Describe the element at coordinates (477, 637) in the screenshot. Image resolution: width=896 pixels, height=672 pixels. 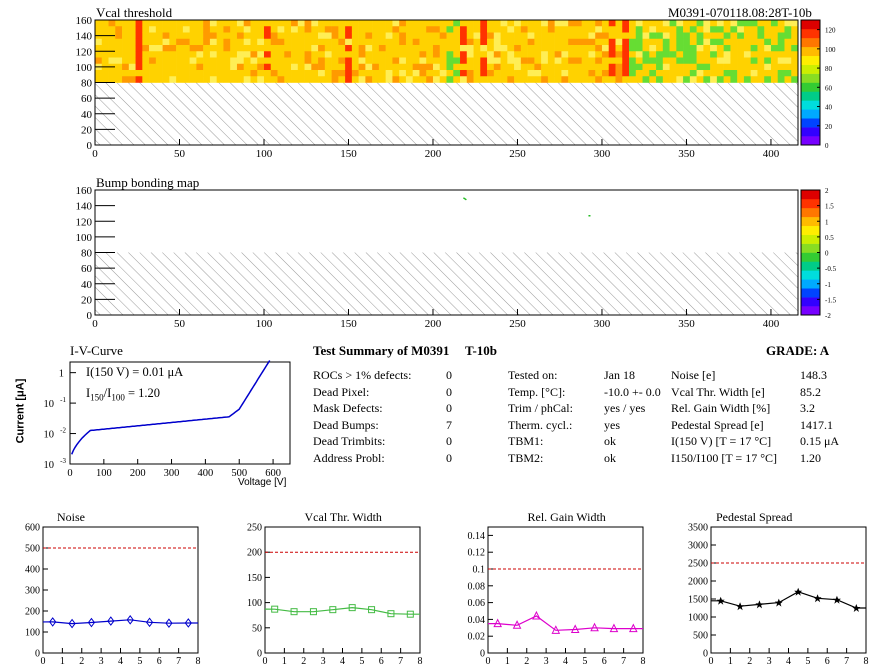
I see `roc-chart-y-tick-label: 0.02` at that location.